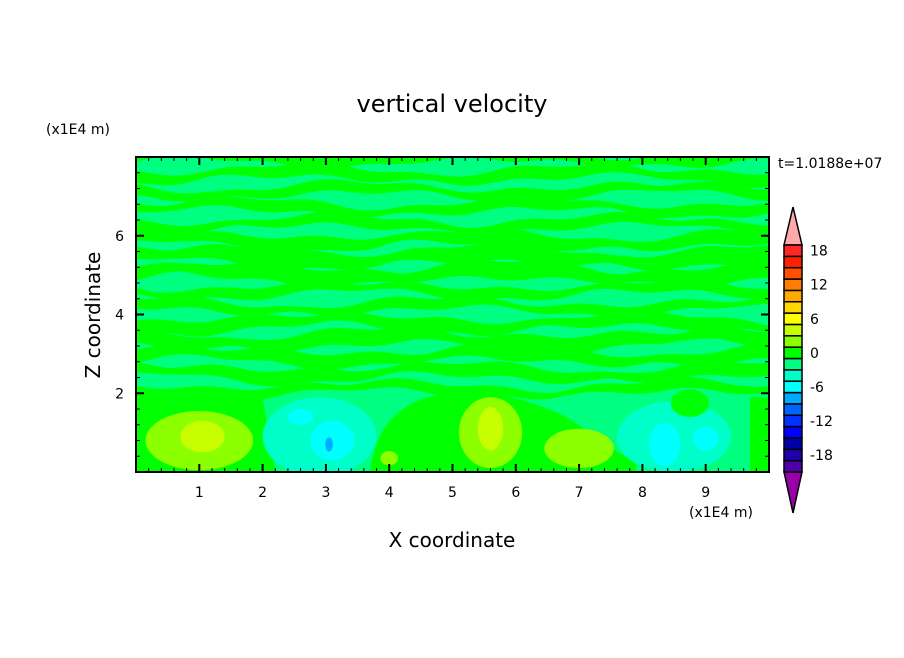  I want to click on colorbar-label: 18, so click(819, 252).